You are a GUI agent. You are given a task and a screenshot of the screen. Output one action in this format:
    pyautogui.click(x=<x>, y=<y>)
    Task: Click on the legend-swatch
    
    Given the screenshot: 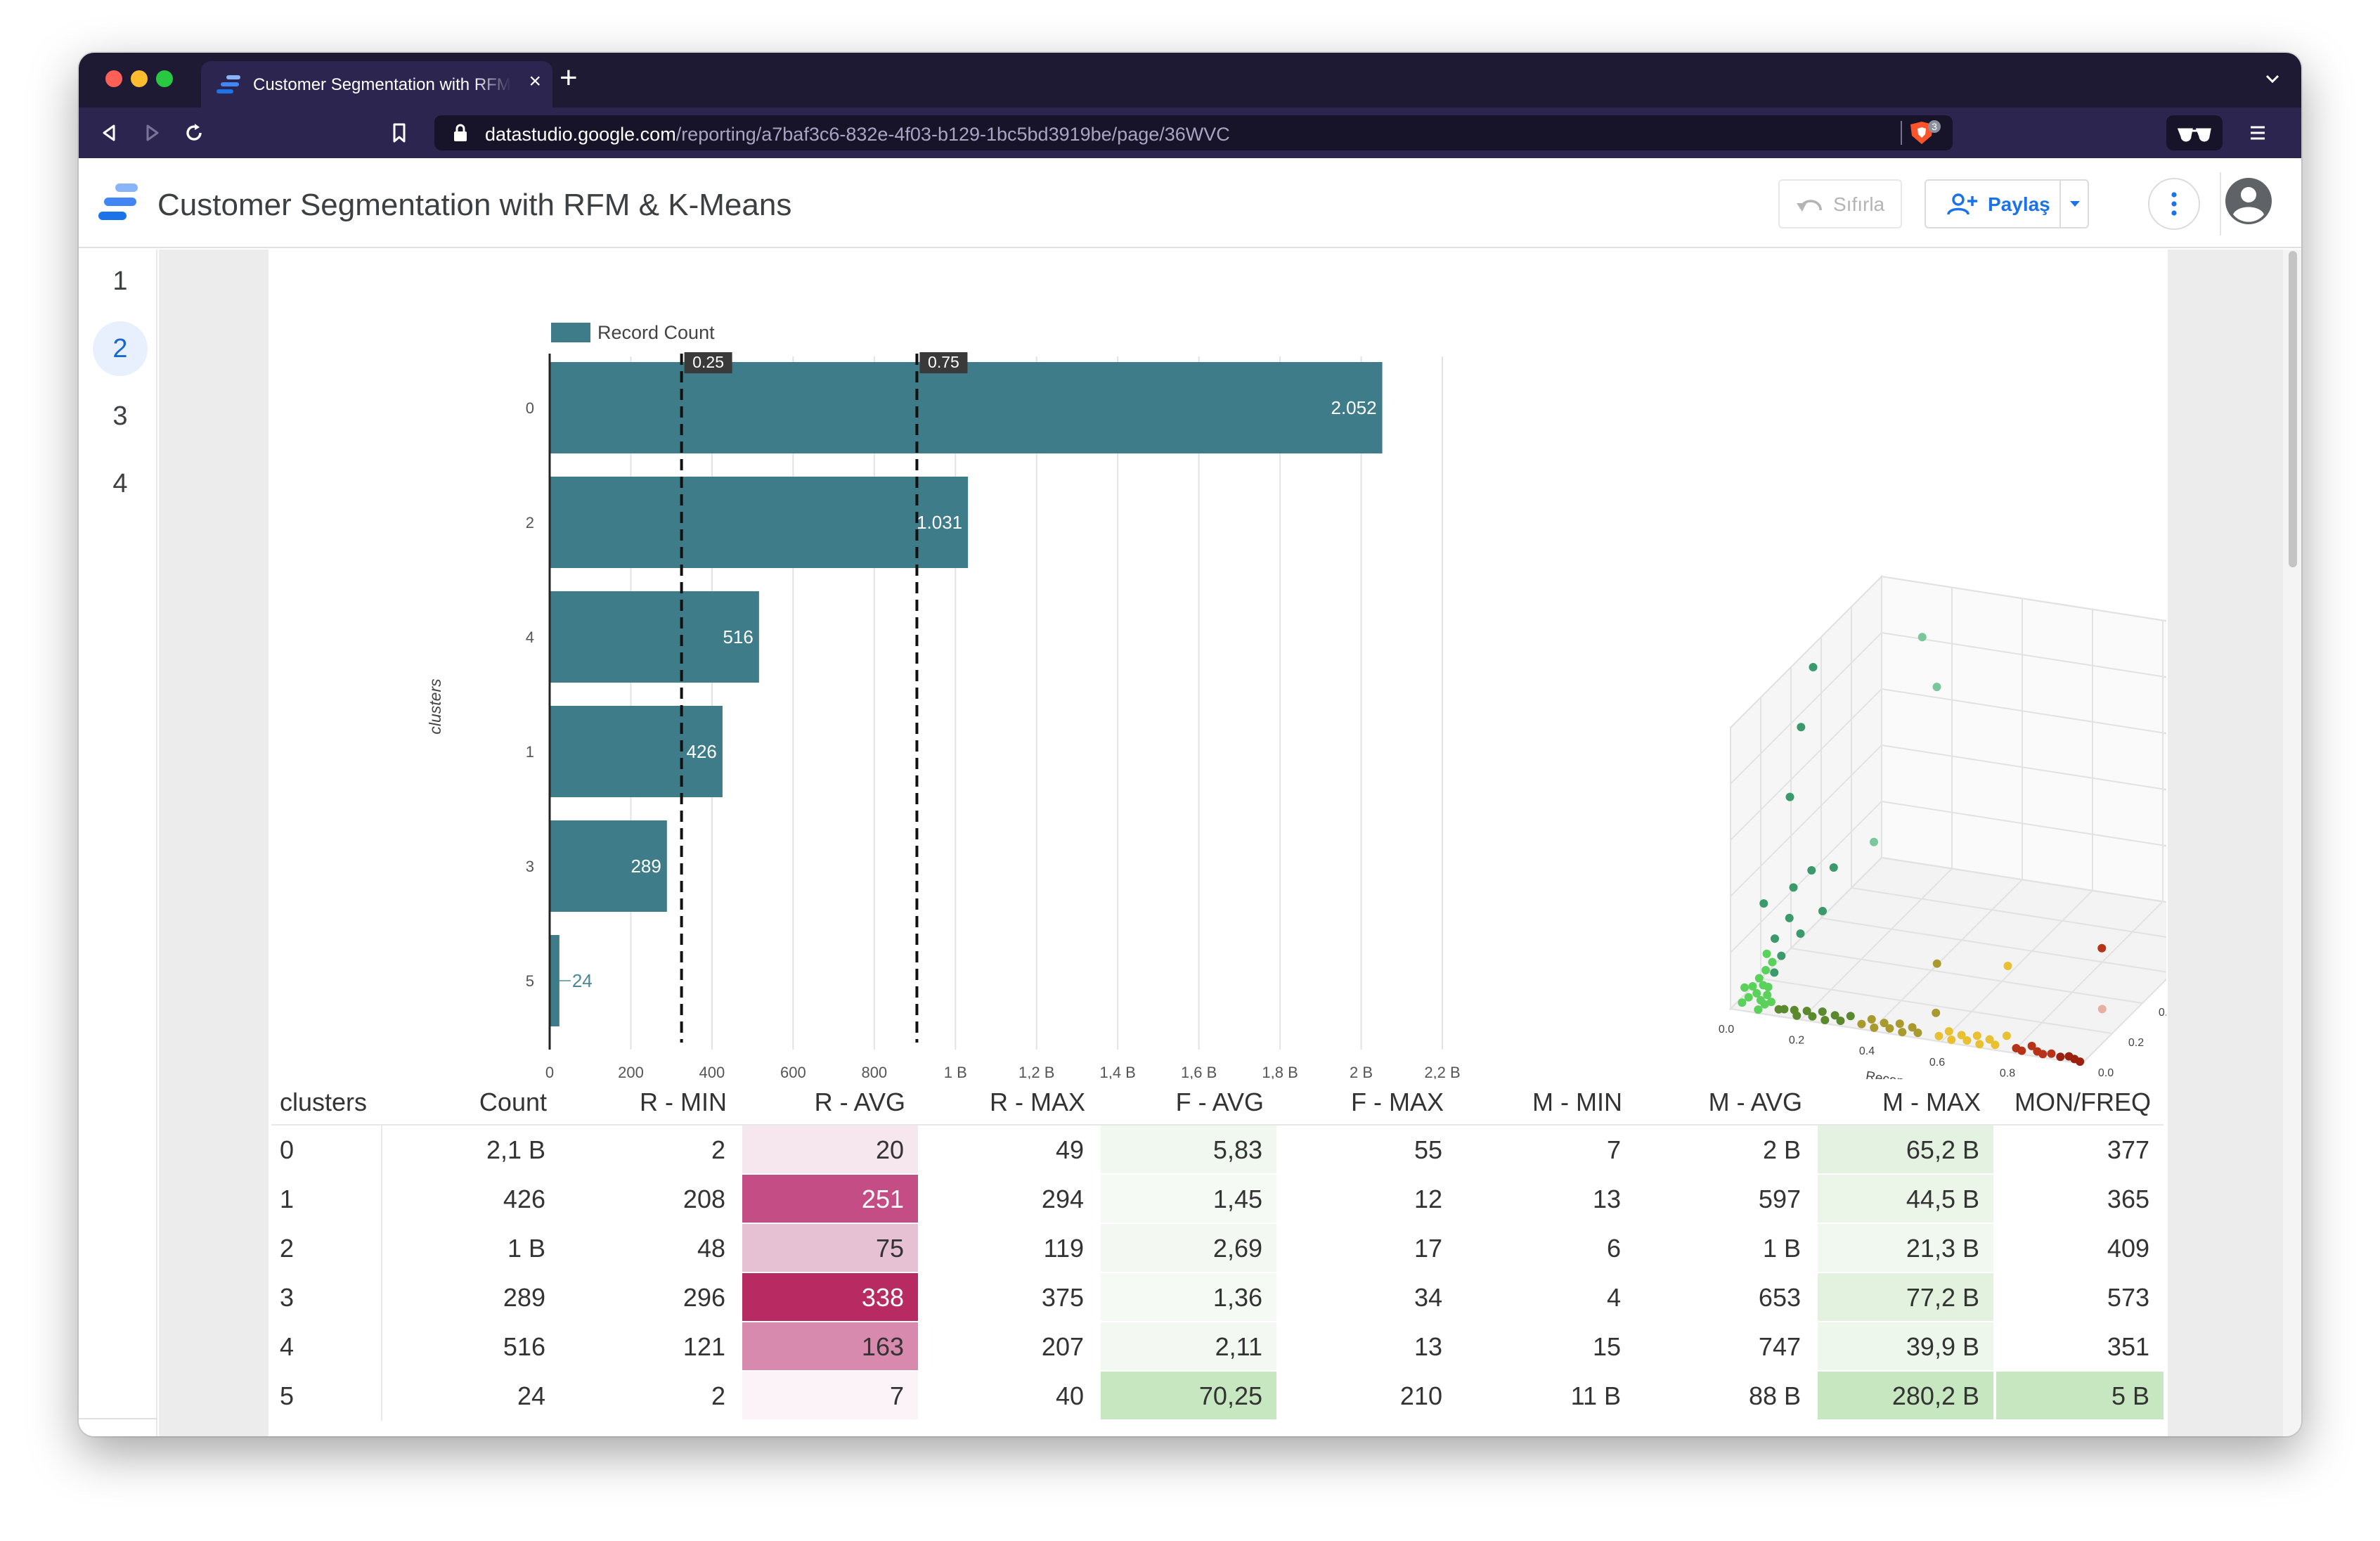 What is the action you would take?
    pyautogui.click(x=570, y=332)
    